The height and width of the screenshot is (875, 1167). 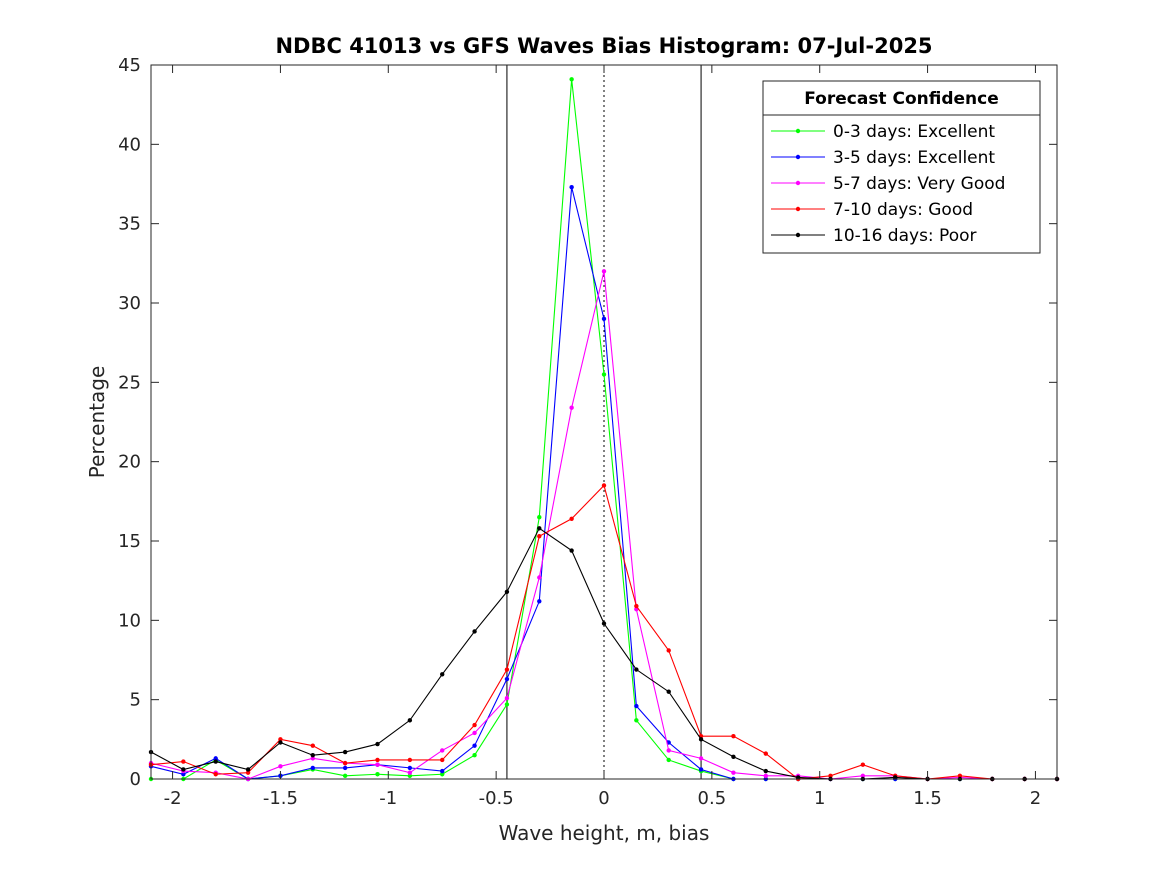 I want to click on y-tick-label: 35, so click(x=129, y=224).